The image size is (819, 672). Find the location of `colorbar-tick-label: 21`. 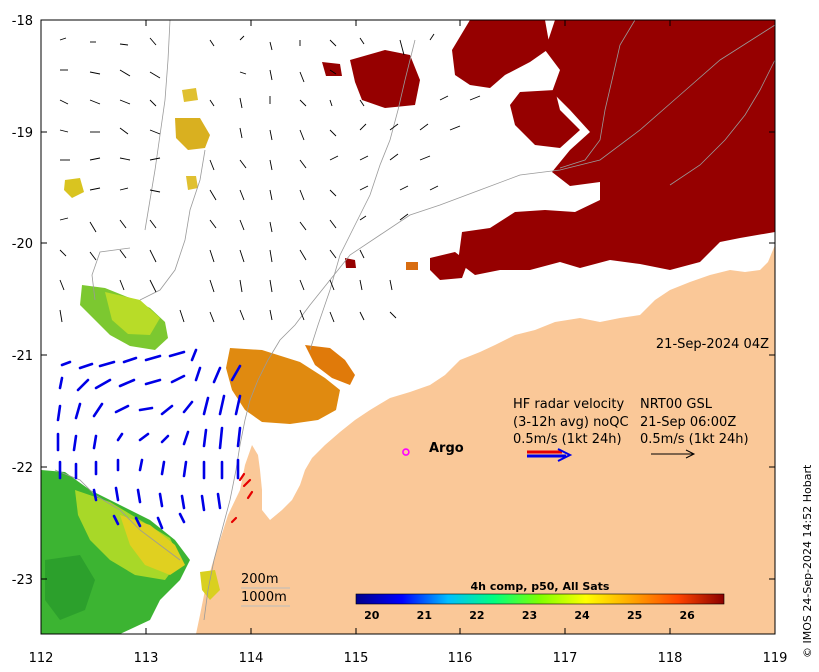

colorbar-tick-label: 21 is located at coordinates (424, 615).